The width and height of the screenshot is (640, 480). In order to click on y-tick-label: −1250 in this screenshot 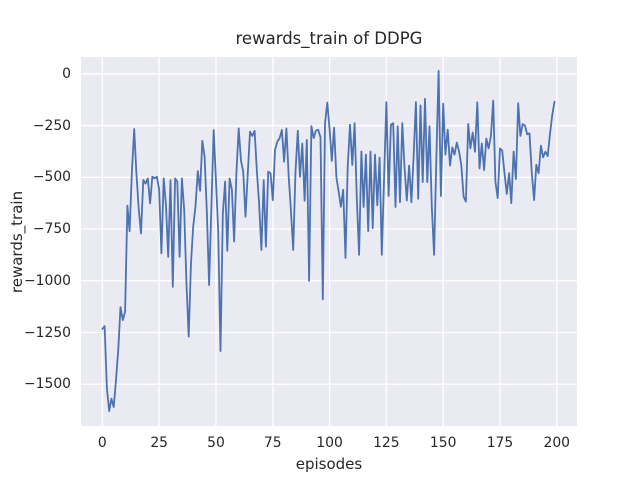, I will do `click(47, 332)`.